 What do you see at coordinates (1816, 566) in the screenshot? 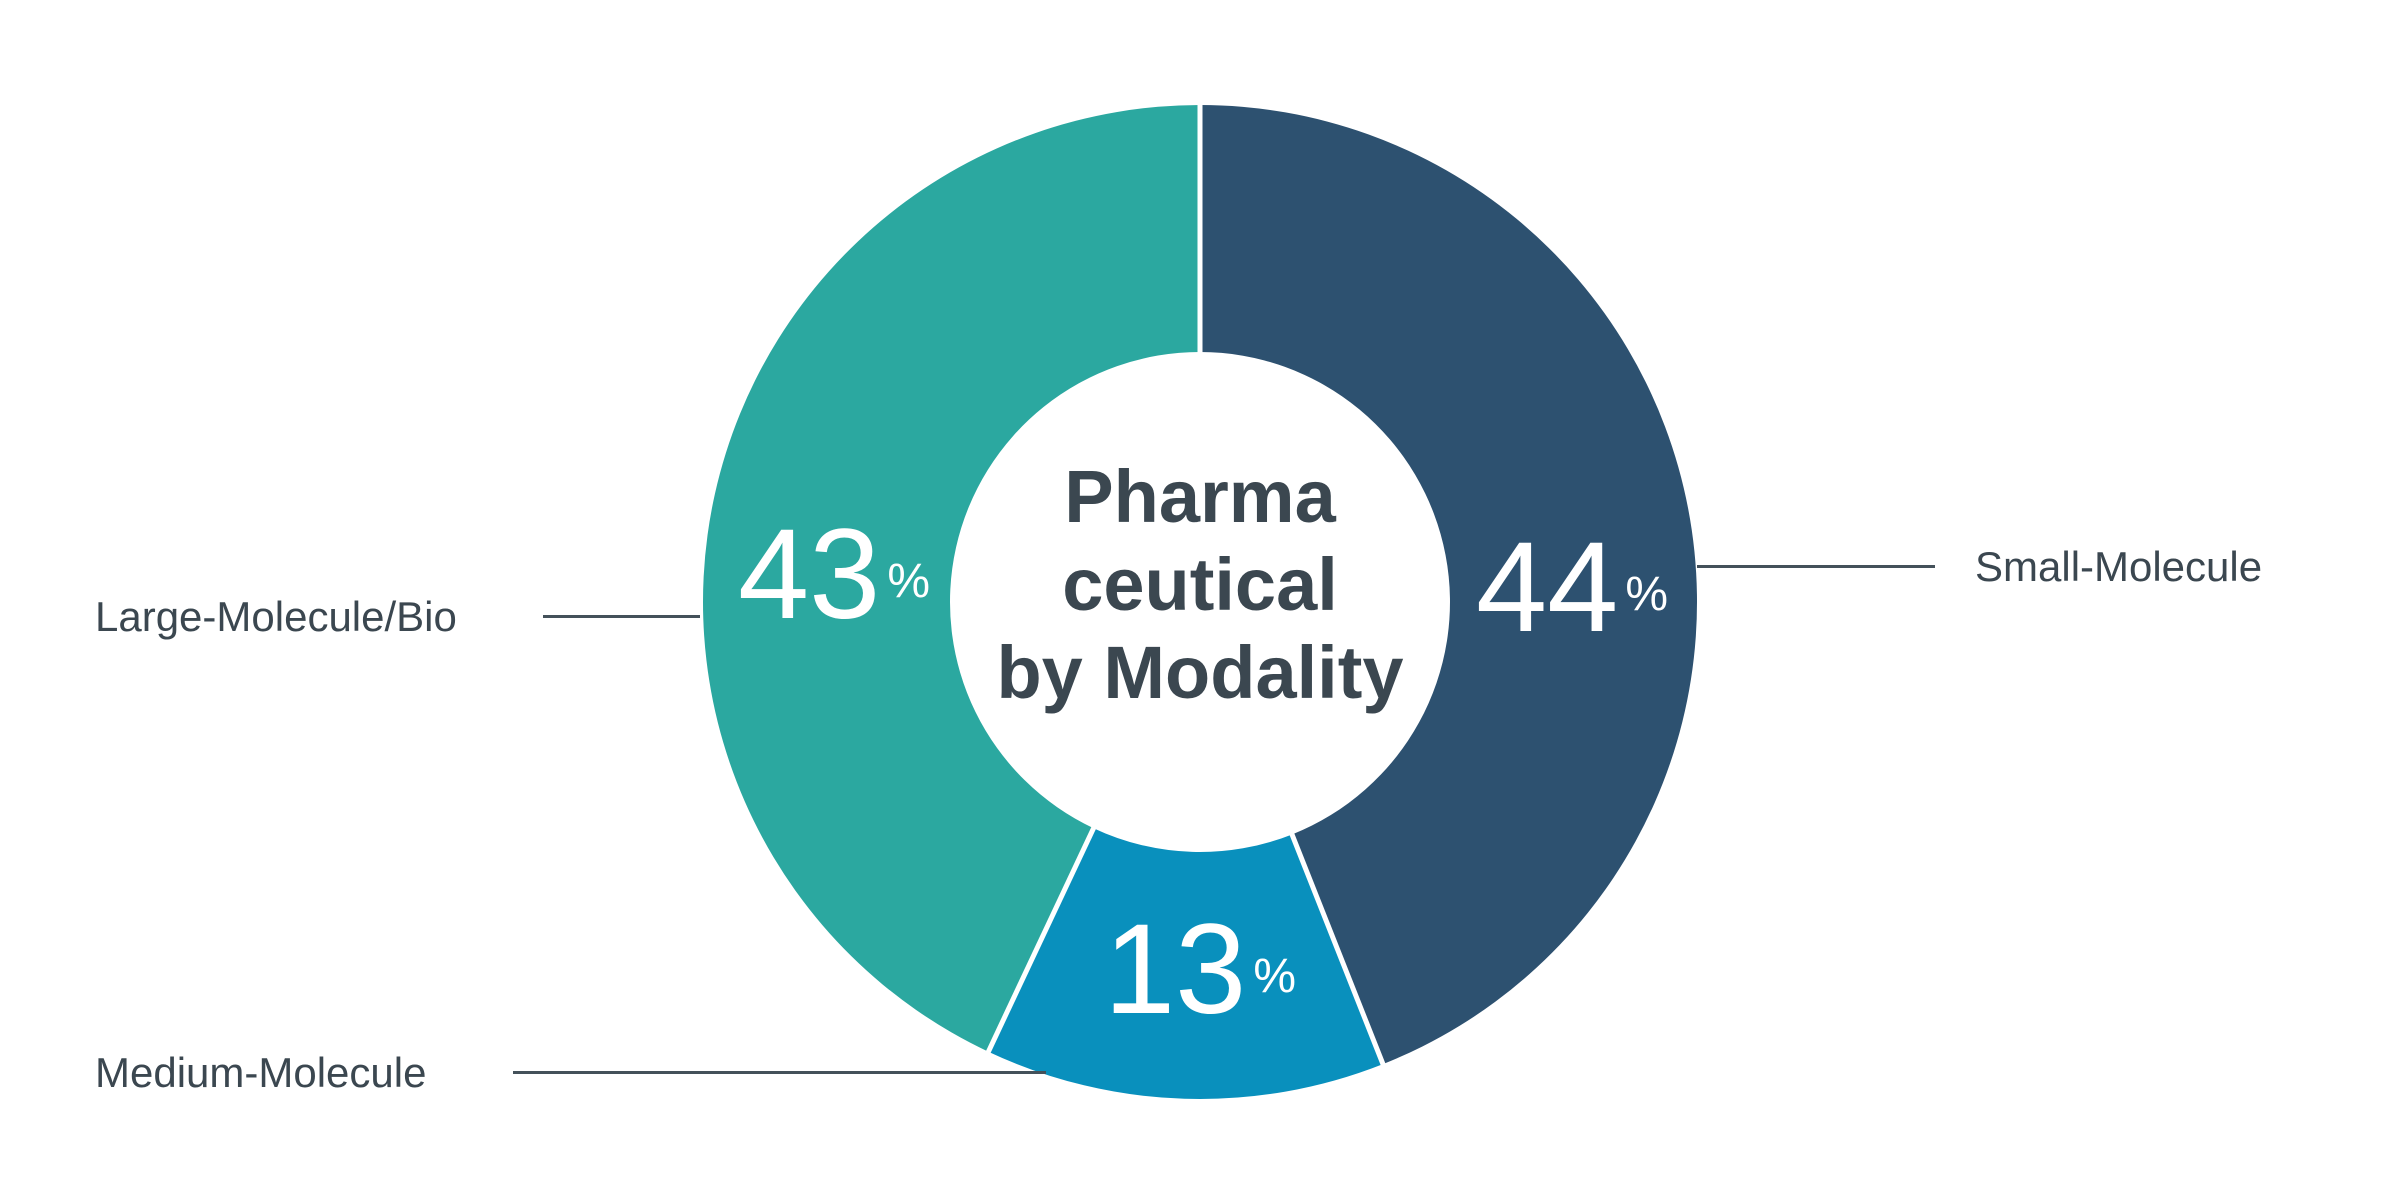
I see `callout-line-small-molecule` at bounding box center [1816, 566].